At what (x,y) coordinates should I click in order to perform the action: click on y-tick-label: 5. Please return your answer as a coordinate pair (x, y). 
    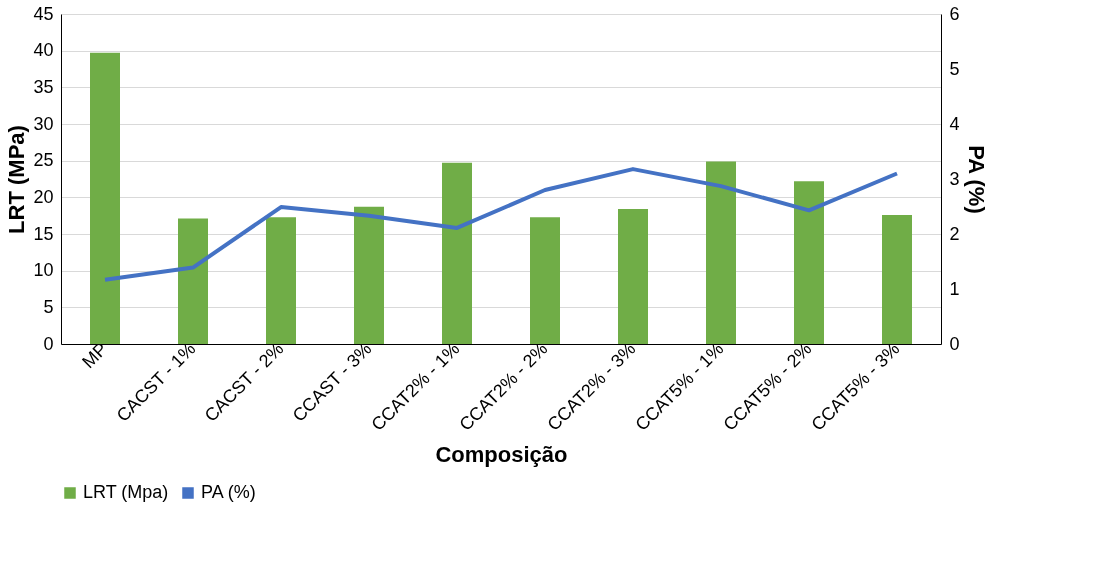
    Looking at the image, I should click on (48, 306).